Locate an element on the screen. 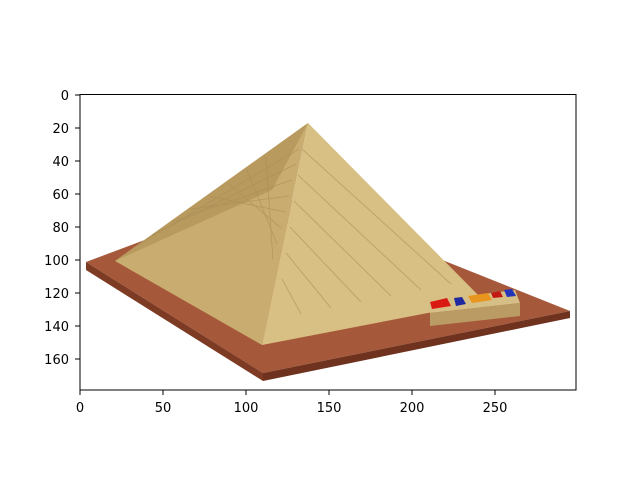 This screenshot has width=640, height=480. y-axis: 0 20 40 60 80 100 120 140 160 is located at coordinates (62, 228).